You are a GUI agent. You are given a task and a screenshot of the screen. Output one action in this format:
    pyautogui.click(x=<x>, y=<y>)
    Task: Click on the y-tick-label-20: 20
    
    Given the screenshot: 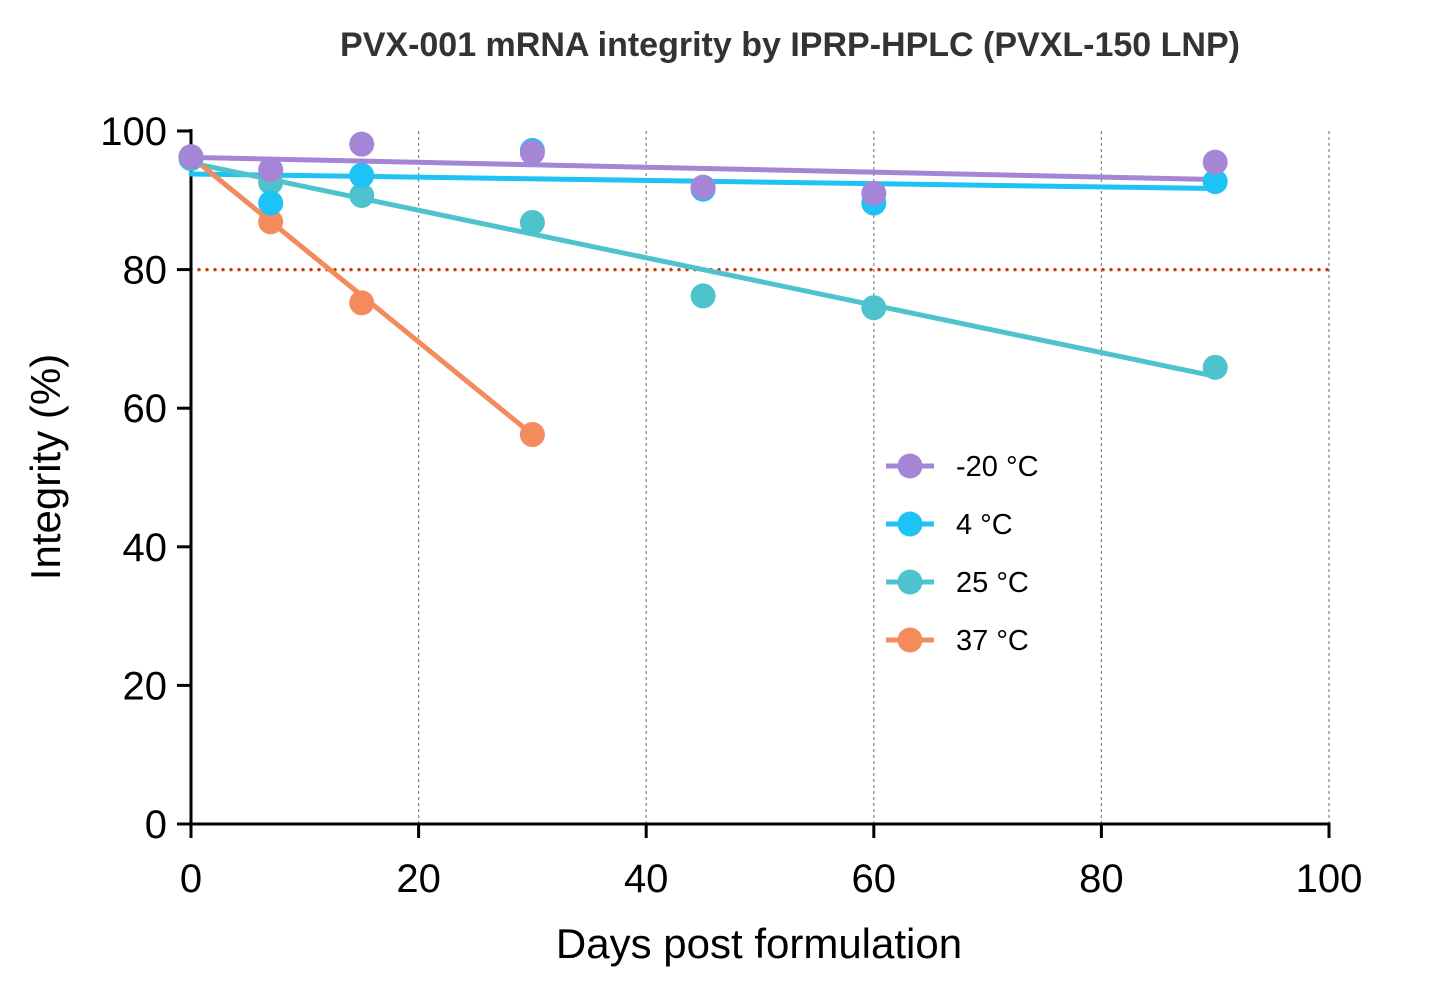 What is the action you would take?
    pyautogui.click(x=145, y=686)
    